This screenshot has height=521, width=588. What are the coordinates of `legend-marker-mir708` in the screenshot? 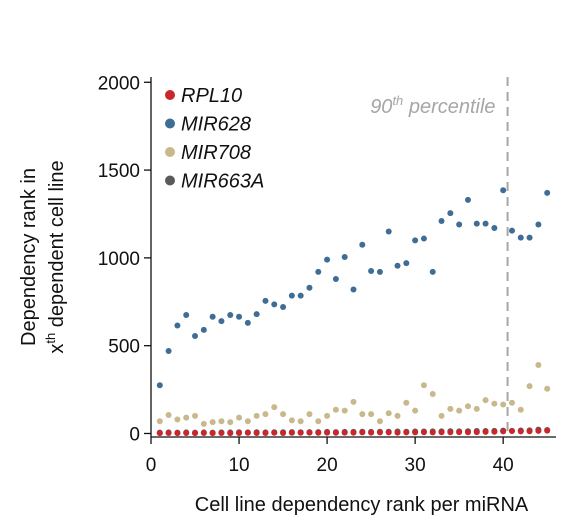 It's located at (170, 152).